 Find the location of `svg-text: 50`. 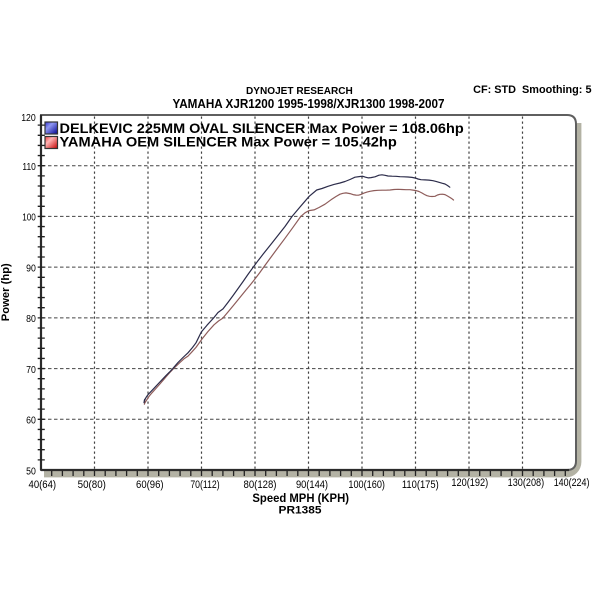

svg-text: 50 is located at coordinates (31, 471).